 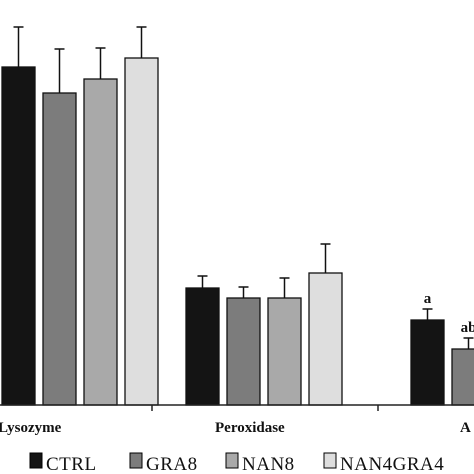 What do you see at coordinates (250, 428) in the screenshot?
I see `category-label-peroxidase: Peroxidase` at bounding box center [250, 428].